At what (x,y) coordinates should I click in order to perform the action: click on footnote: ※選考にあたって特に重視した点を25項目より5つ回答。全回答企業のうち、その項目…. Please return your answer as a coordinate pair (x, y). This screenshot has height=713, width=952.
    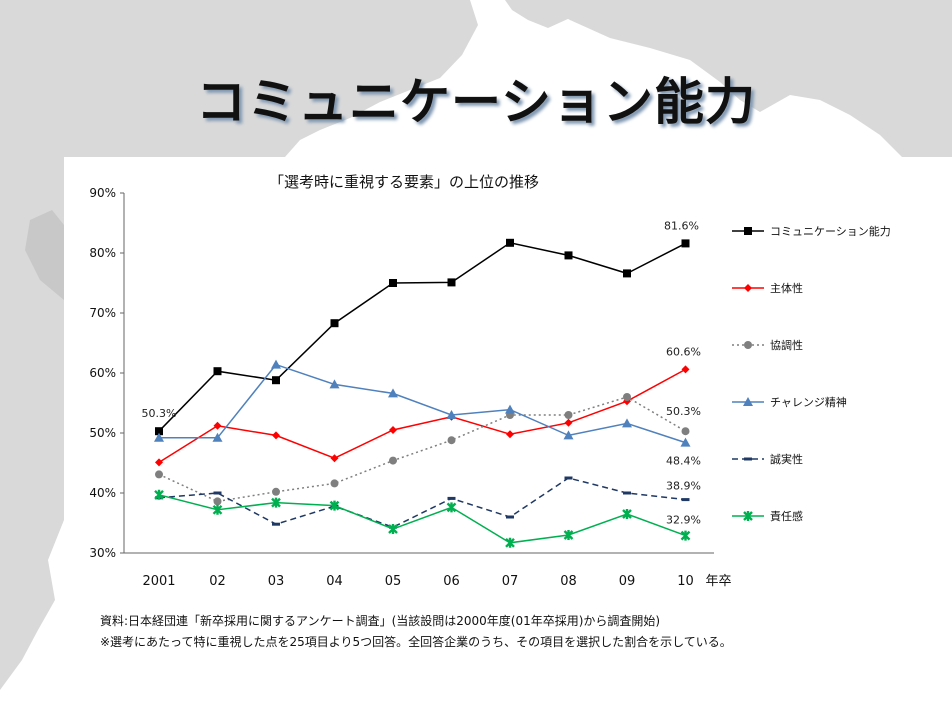
    Looking at the image, I should click on (416, 642).